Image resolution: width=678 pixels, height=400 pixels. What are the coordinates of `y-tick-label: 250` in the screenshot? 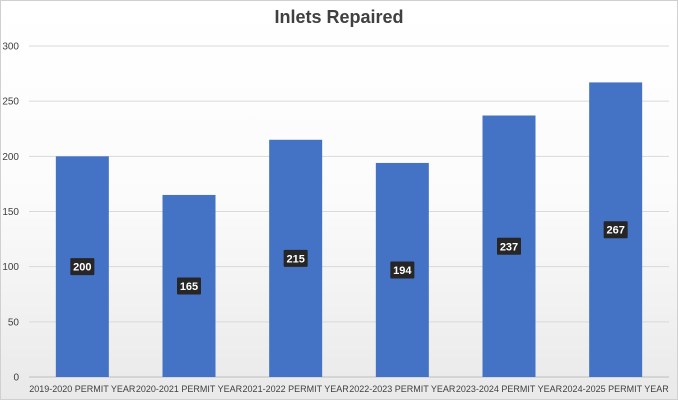 It's located at (10, 102).